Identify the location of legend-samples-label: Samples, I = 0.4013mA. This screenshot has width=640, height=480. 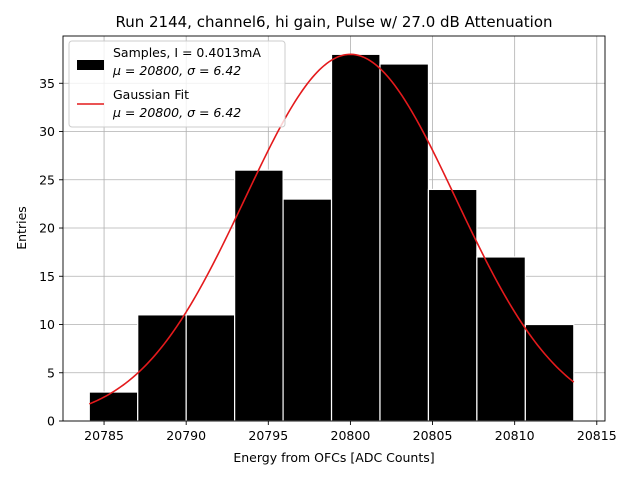
(187, 52).